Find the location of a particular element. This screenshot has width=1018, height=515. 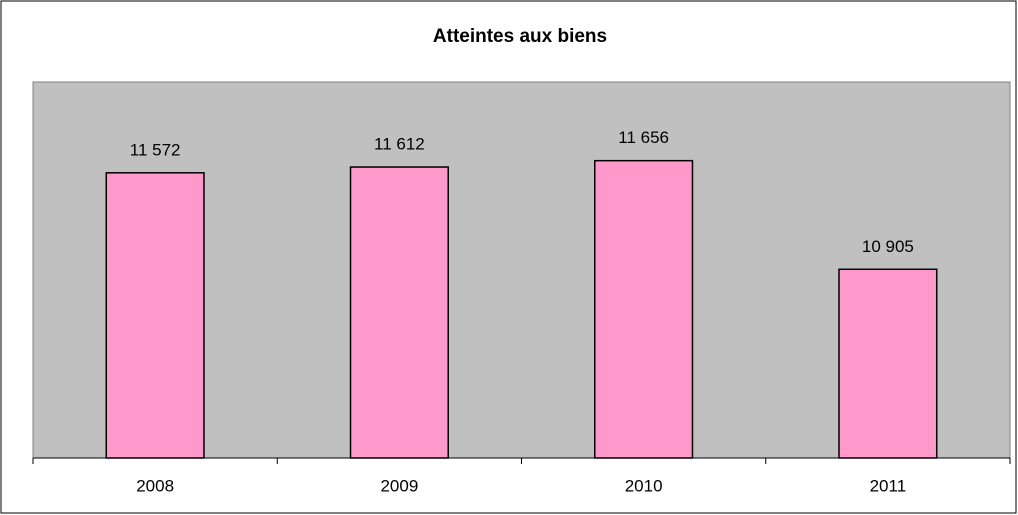

data-label: 11 612 is located at coordinates (399, 144).